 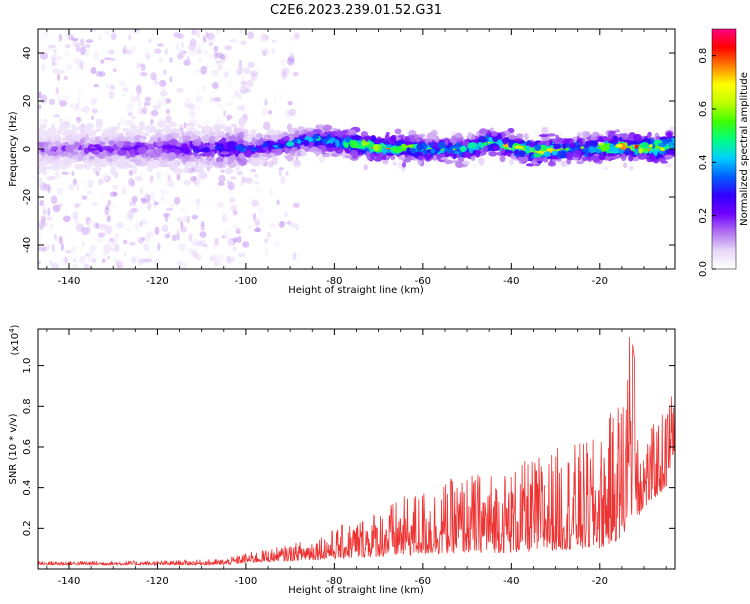 What do you see at coordinates (27, 447) in the screenshot?
I see `snr-y-tick-label: 0.6` at bounding box center [27, 447].